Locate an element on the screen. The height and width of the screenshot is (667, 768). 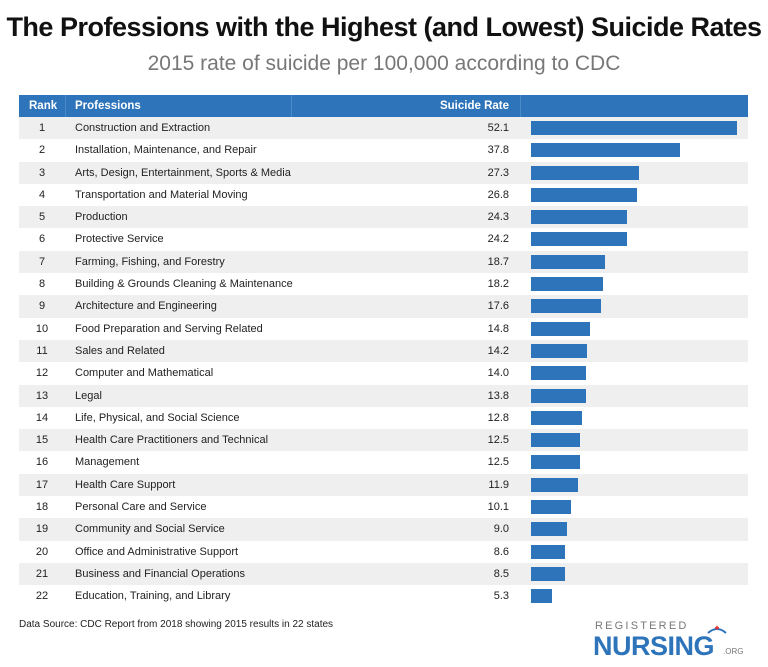
rank-cell: 7 is located at coordinates (42, 261).